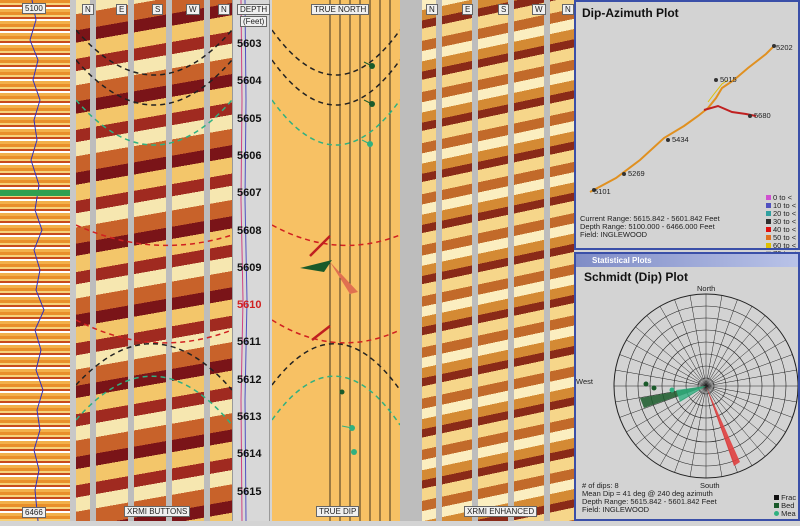 This screenshot has width=800, height=526. I want to click on depth-tick-label: 5612, so click(249, 379).